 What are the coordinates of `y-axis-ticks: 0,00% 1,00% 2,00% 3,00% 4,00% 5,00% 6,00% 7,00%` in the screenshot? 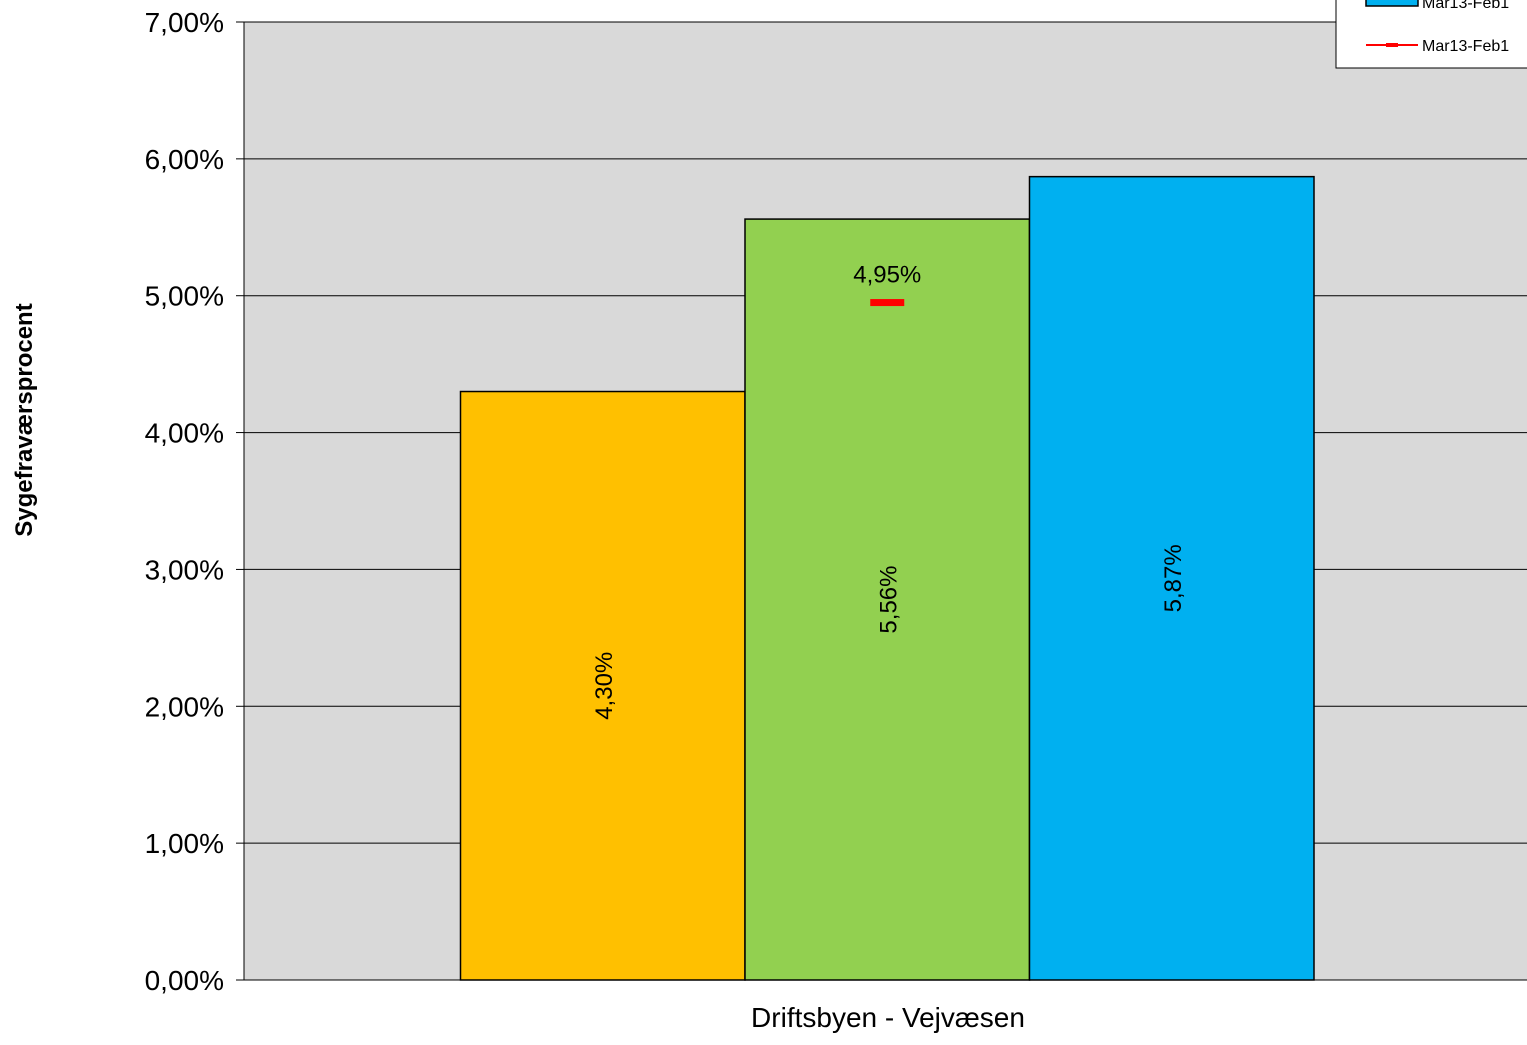 It's located at (194, 501).